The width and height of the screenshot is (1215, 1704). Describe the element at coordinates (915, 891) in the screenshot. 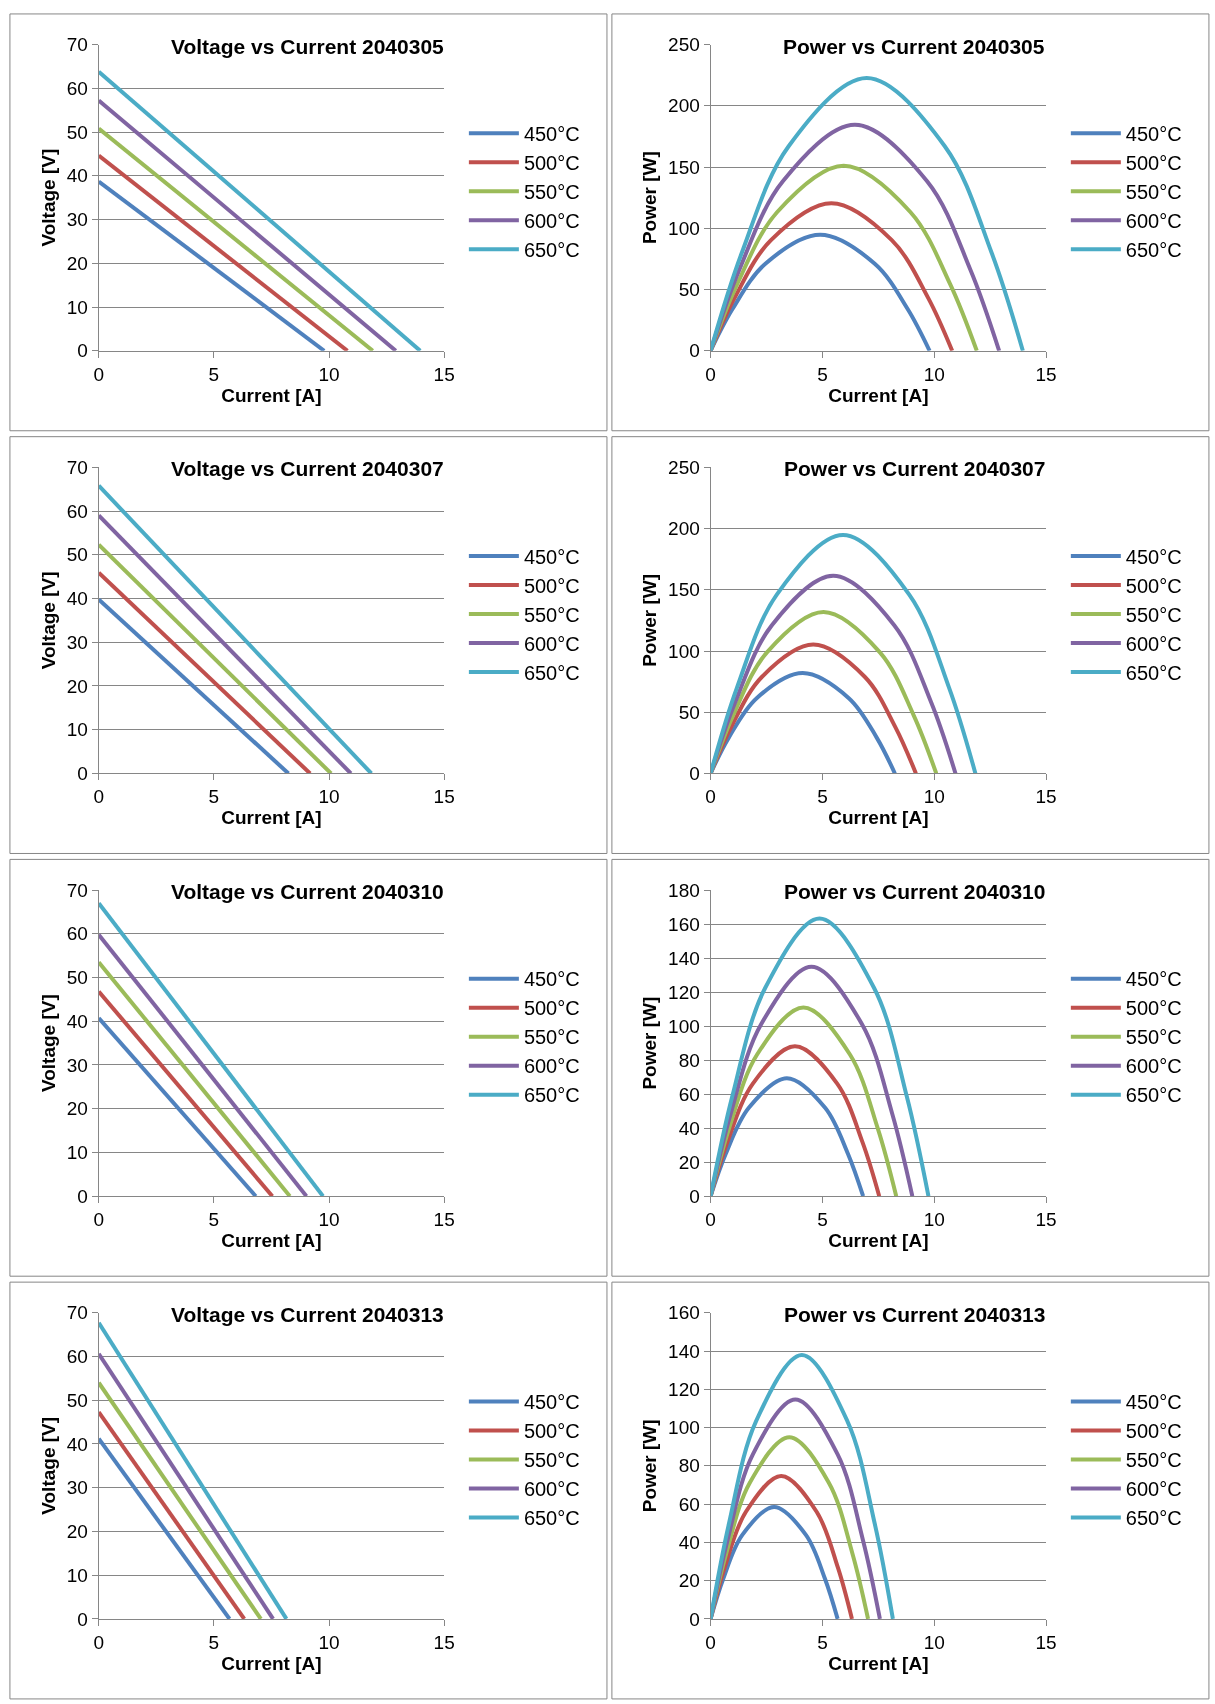

I see `chart-title: Power vs Current 2040310` at that location.